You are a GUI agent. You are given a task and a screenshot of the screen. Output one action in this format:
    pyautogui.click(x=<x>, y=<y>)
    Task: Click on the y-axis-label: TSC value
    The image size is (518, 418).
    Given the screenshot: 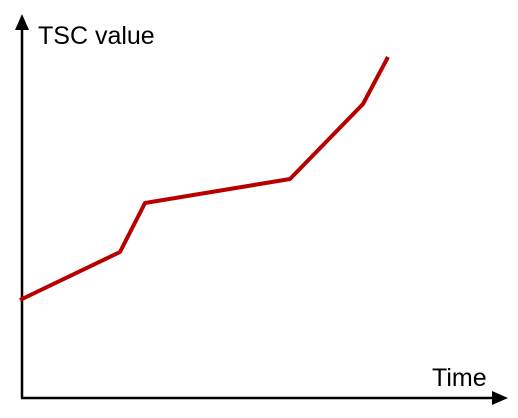 What is the action you would take?
    pyautogui.click(x=96, y=36)
    